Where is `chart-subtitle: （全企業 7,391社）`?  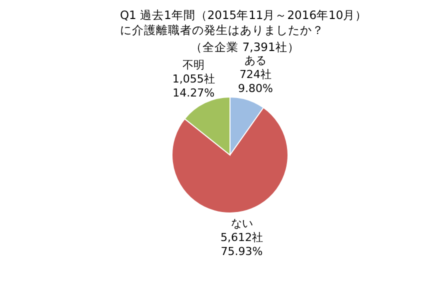
chart-subtitle: （全企業 7,391社） is located at coordinates (245, 47).